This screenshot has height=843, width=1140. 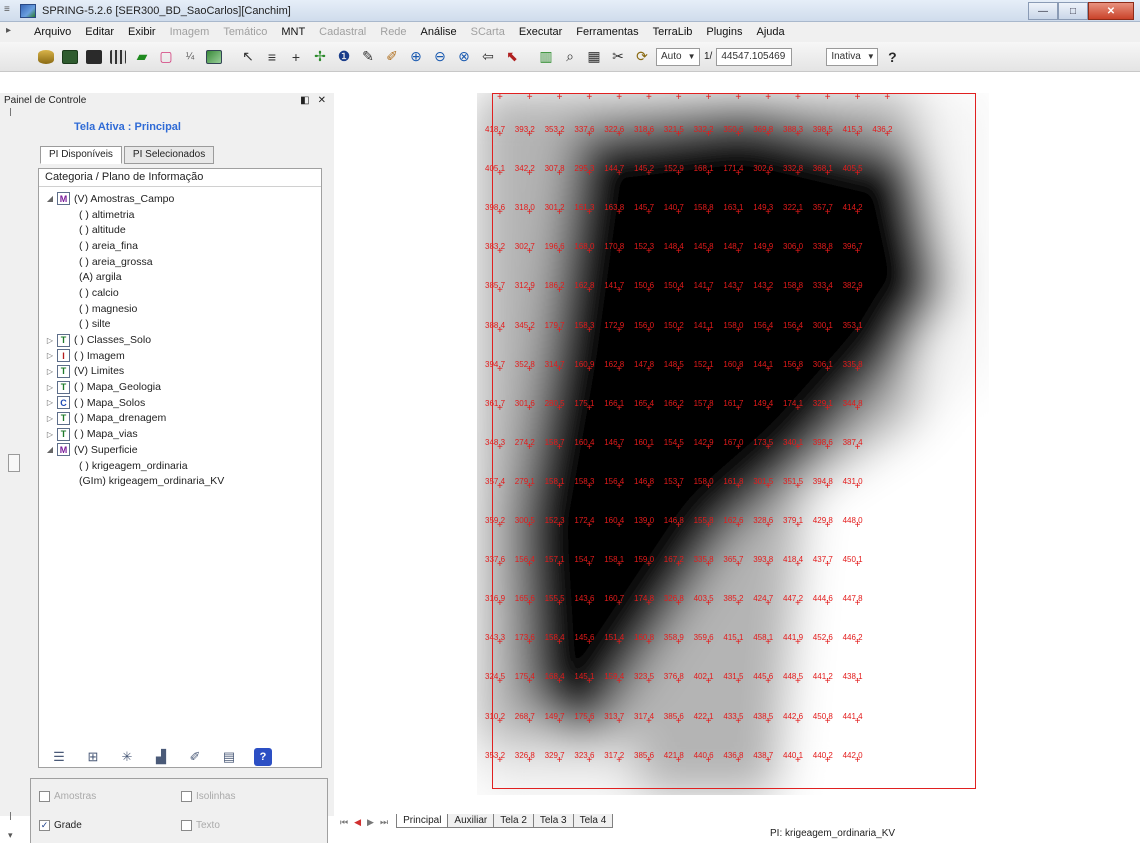 I want to click on draw-icon: ▰, so click(x=142, y=56).